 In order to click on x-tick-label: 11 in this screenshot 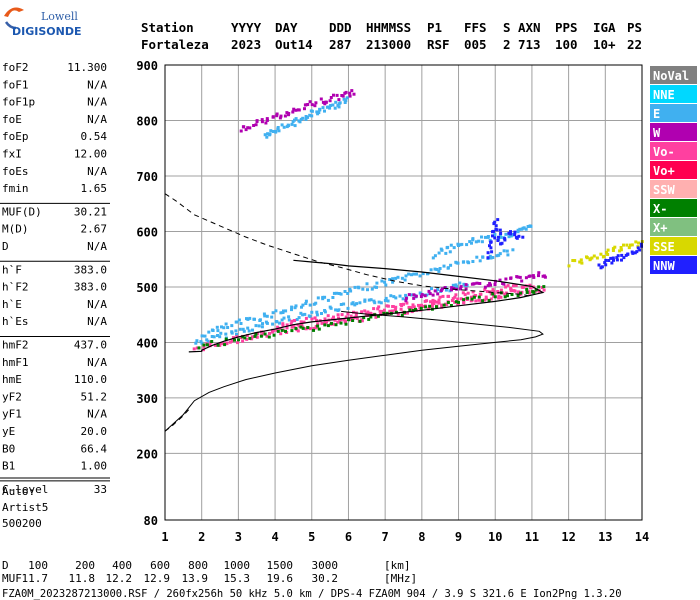, I will do `click(532, 537)`.